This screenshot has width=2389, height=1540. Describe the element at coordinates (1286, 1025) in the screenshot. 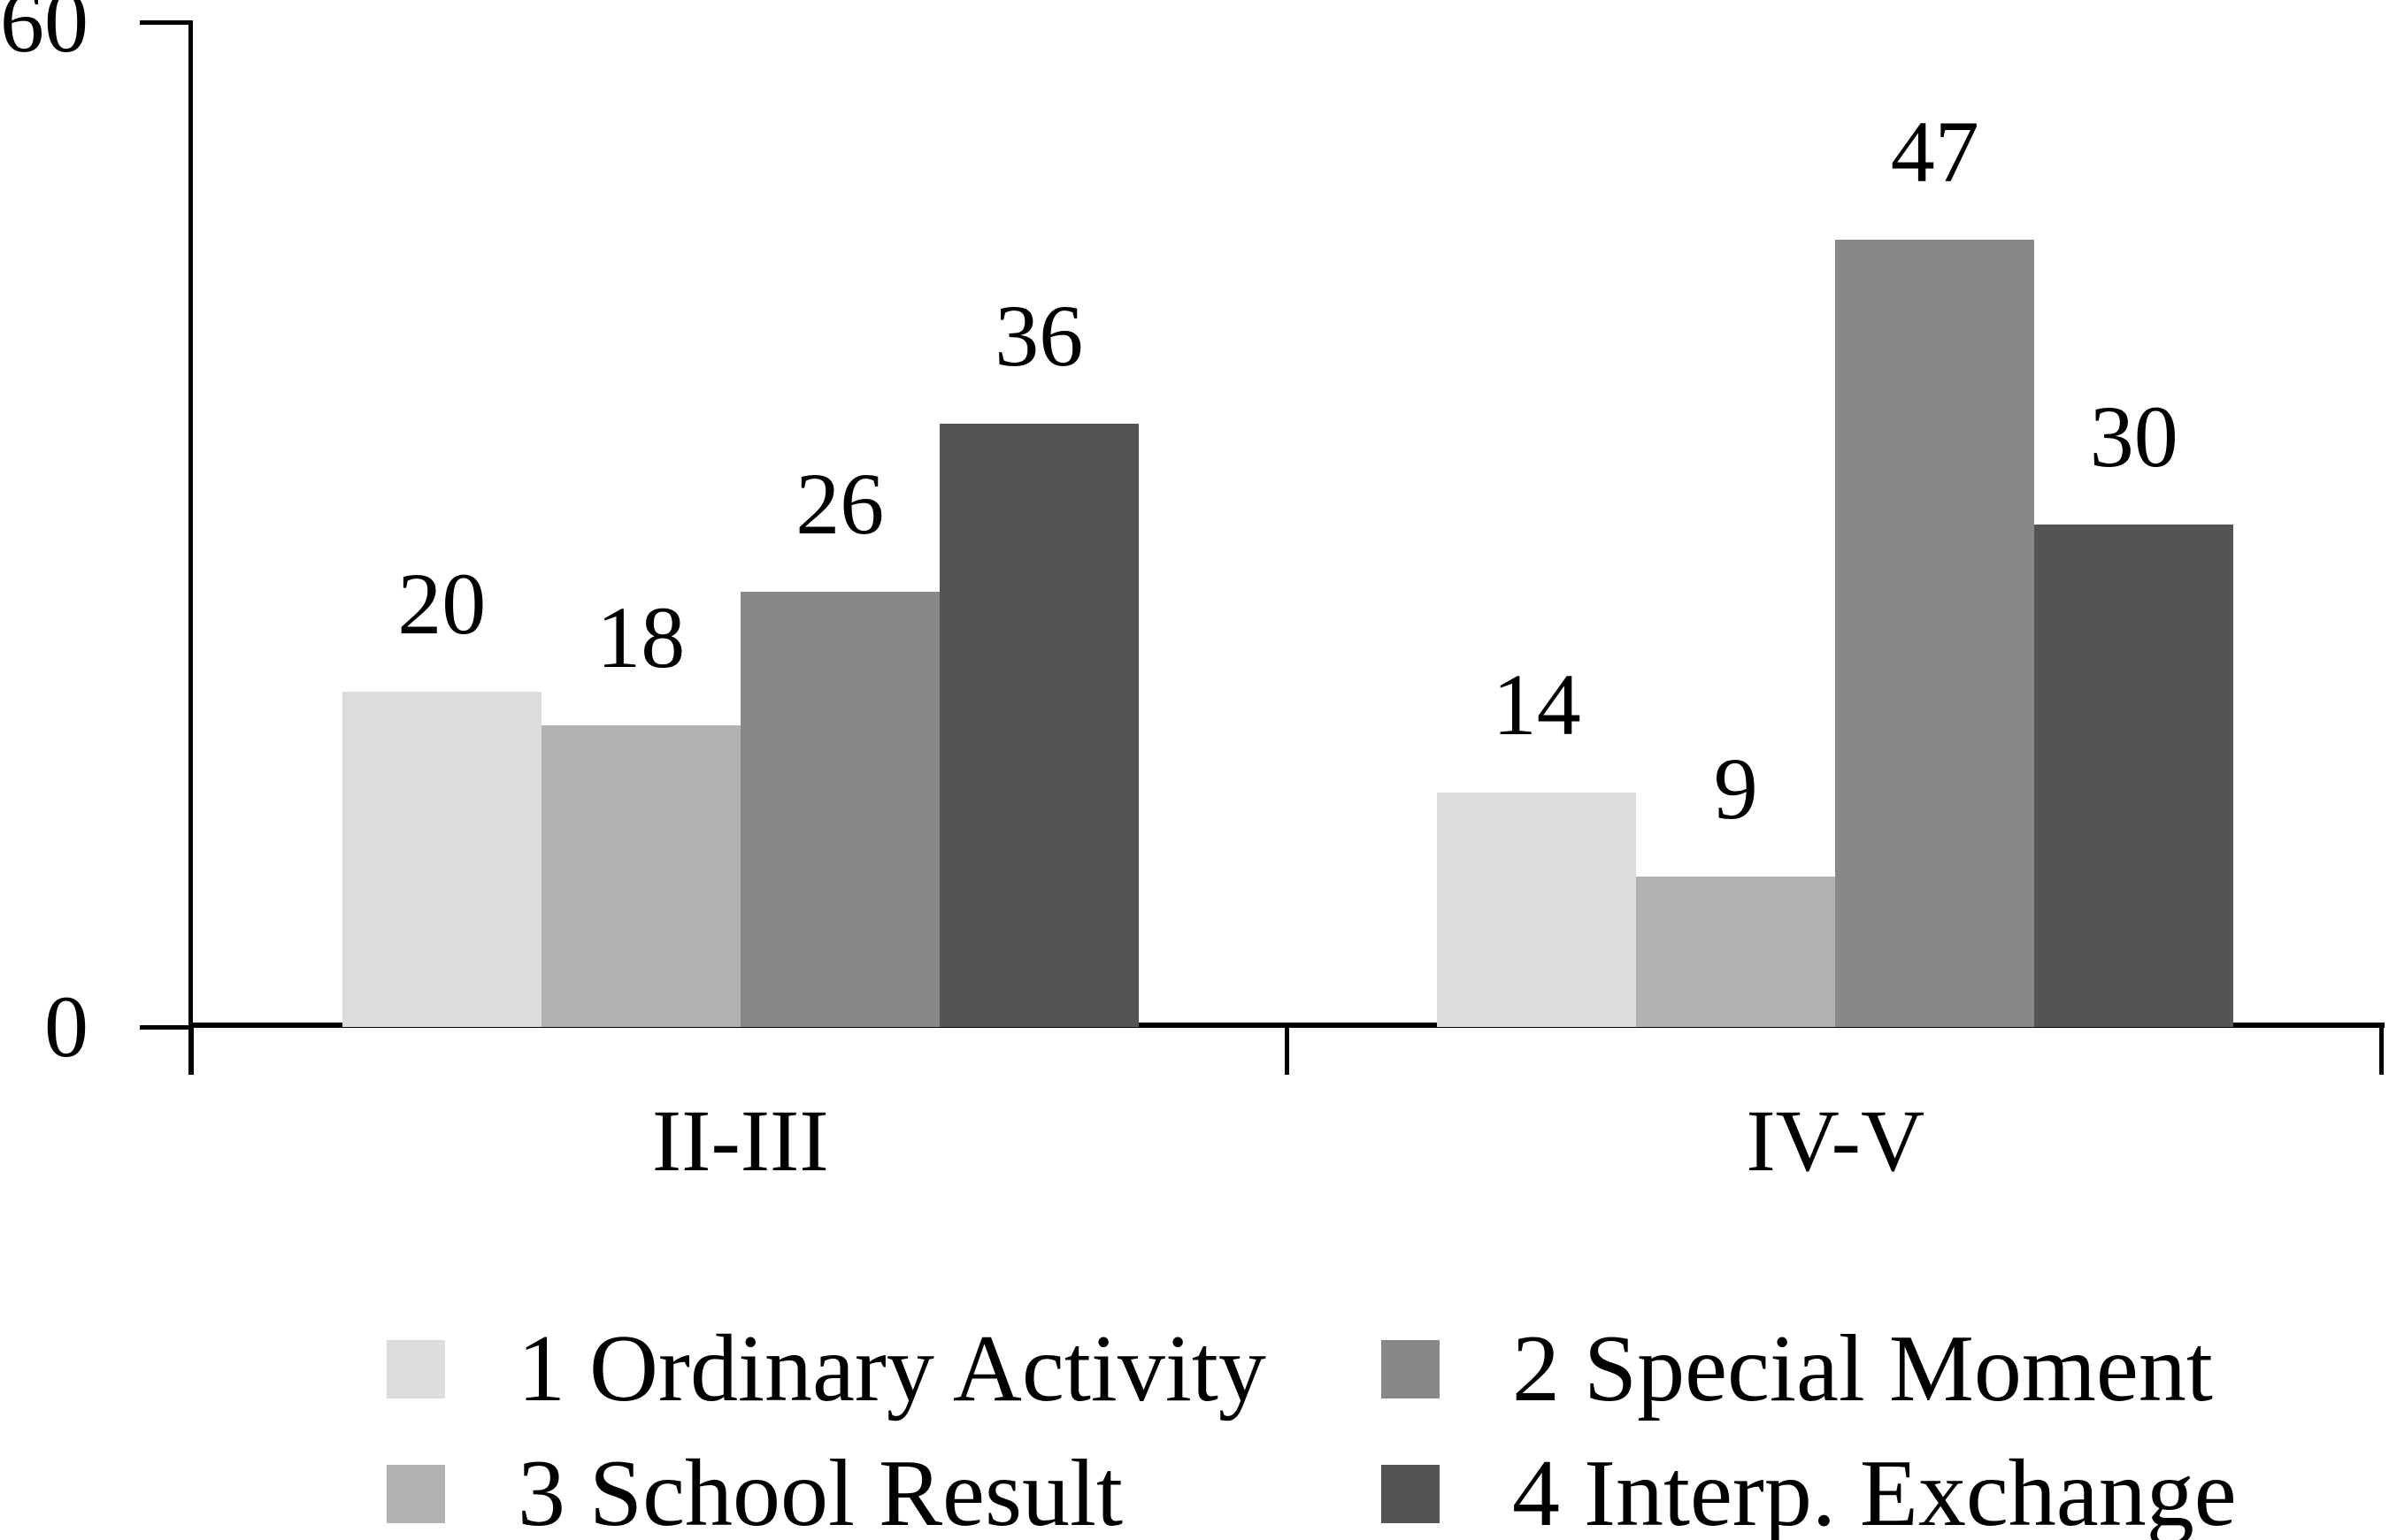

I see `x-axis-line` at that location.